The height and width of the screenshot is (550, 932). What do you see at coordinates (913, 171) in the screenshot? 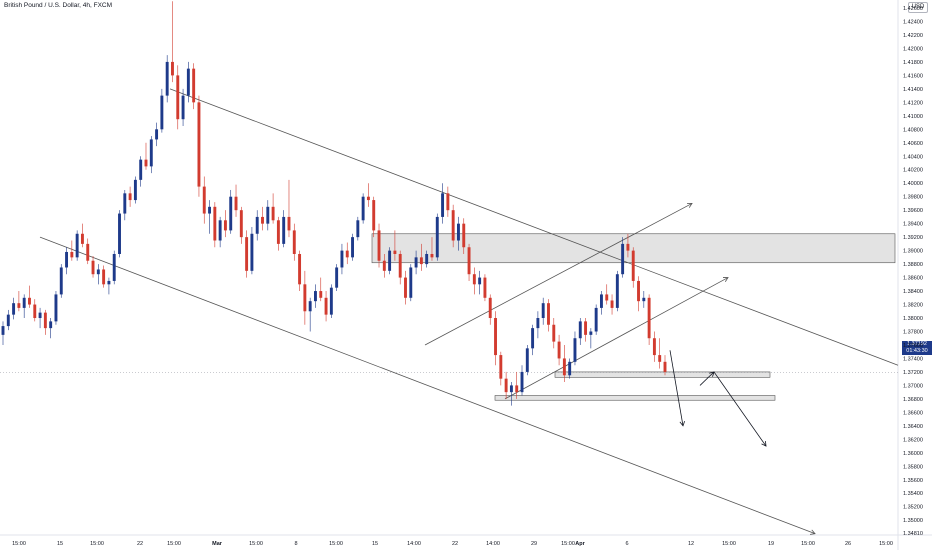
I see `y-tick-label: 1.40200` at bounding box center [913, 171].